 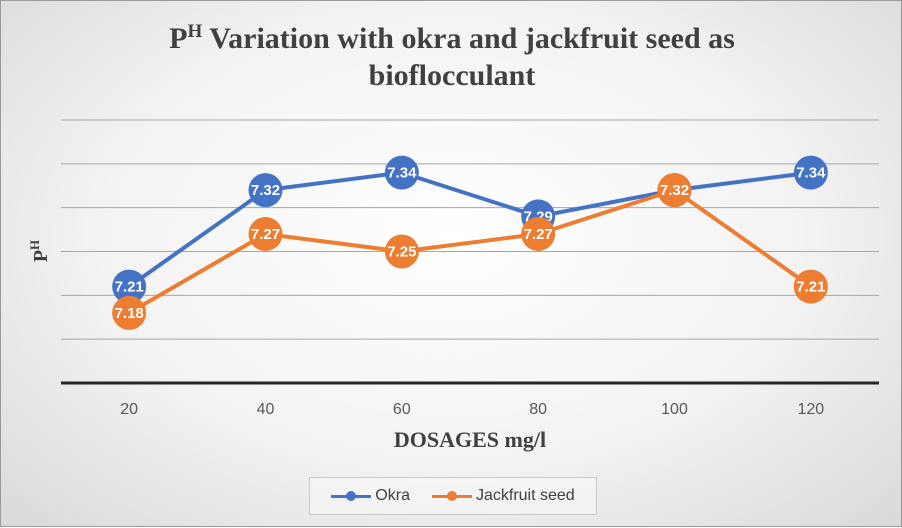 I want to click on data-label-jackfruit-seed: 7.32, so click(x=674, y=190).